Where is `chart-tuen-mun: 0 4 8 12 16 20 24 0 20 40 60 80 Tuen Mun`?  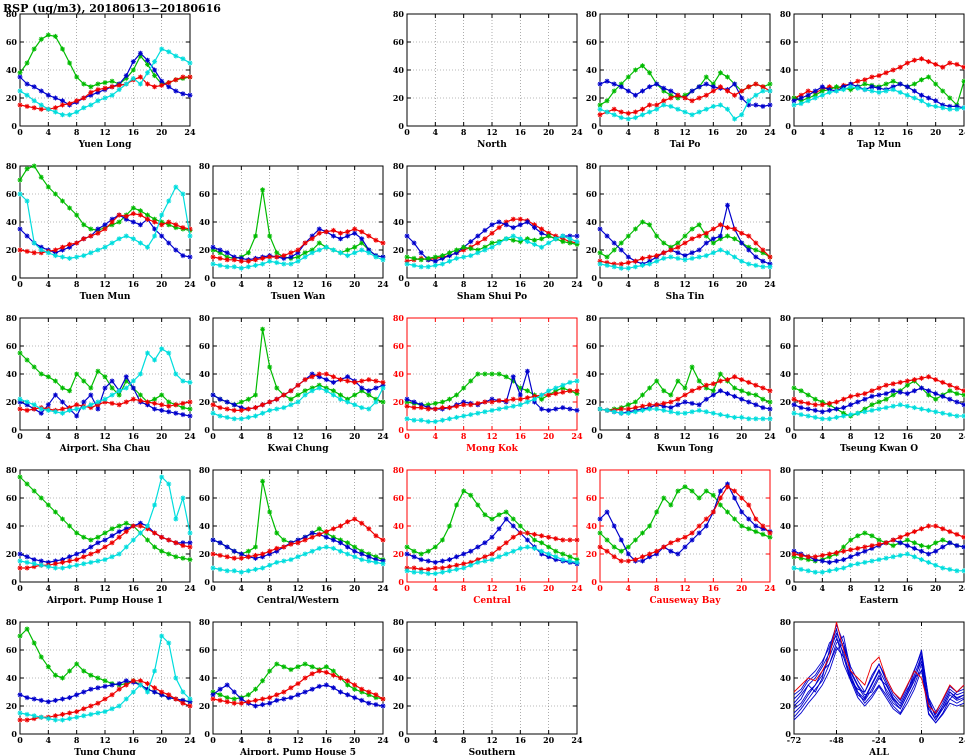
chart-tuen-mun: 0 4 8 12 16 20 24 0 20 40 60 80 Tuen Mun is located at coordinates (99, 231).